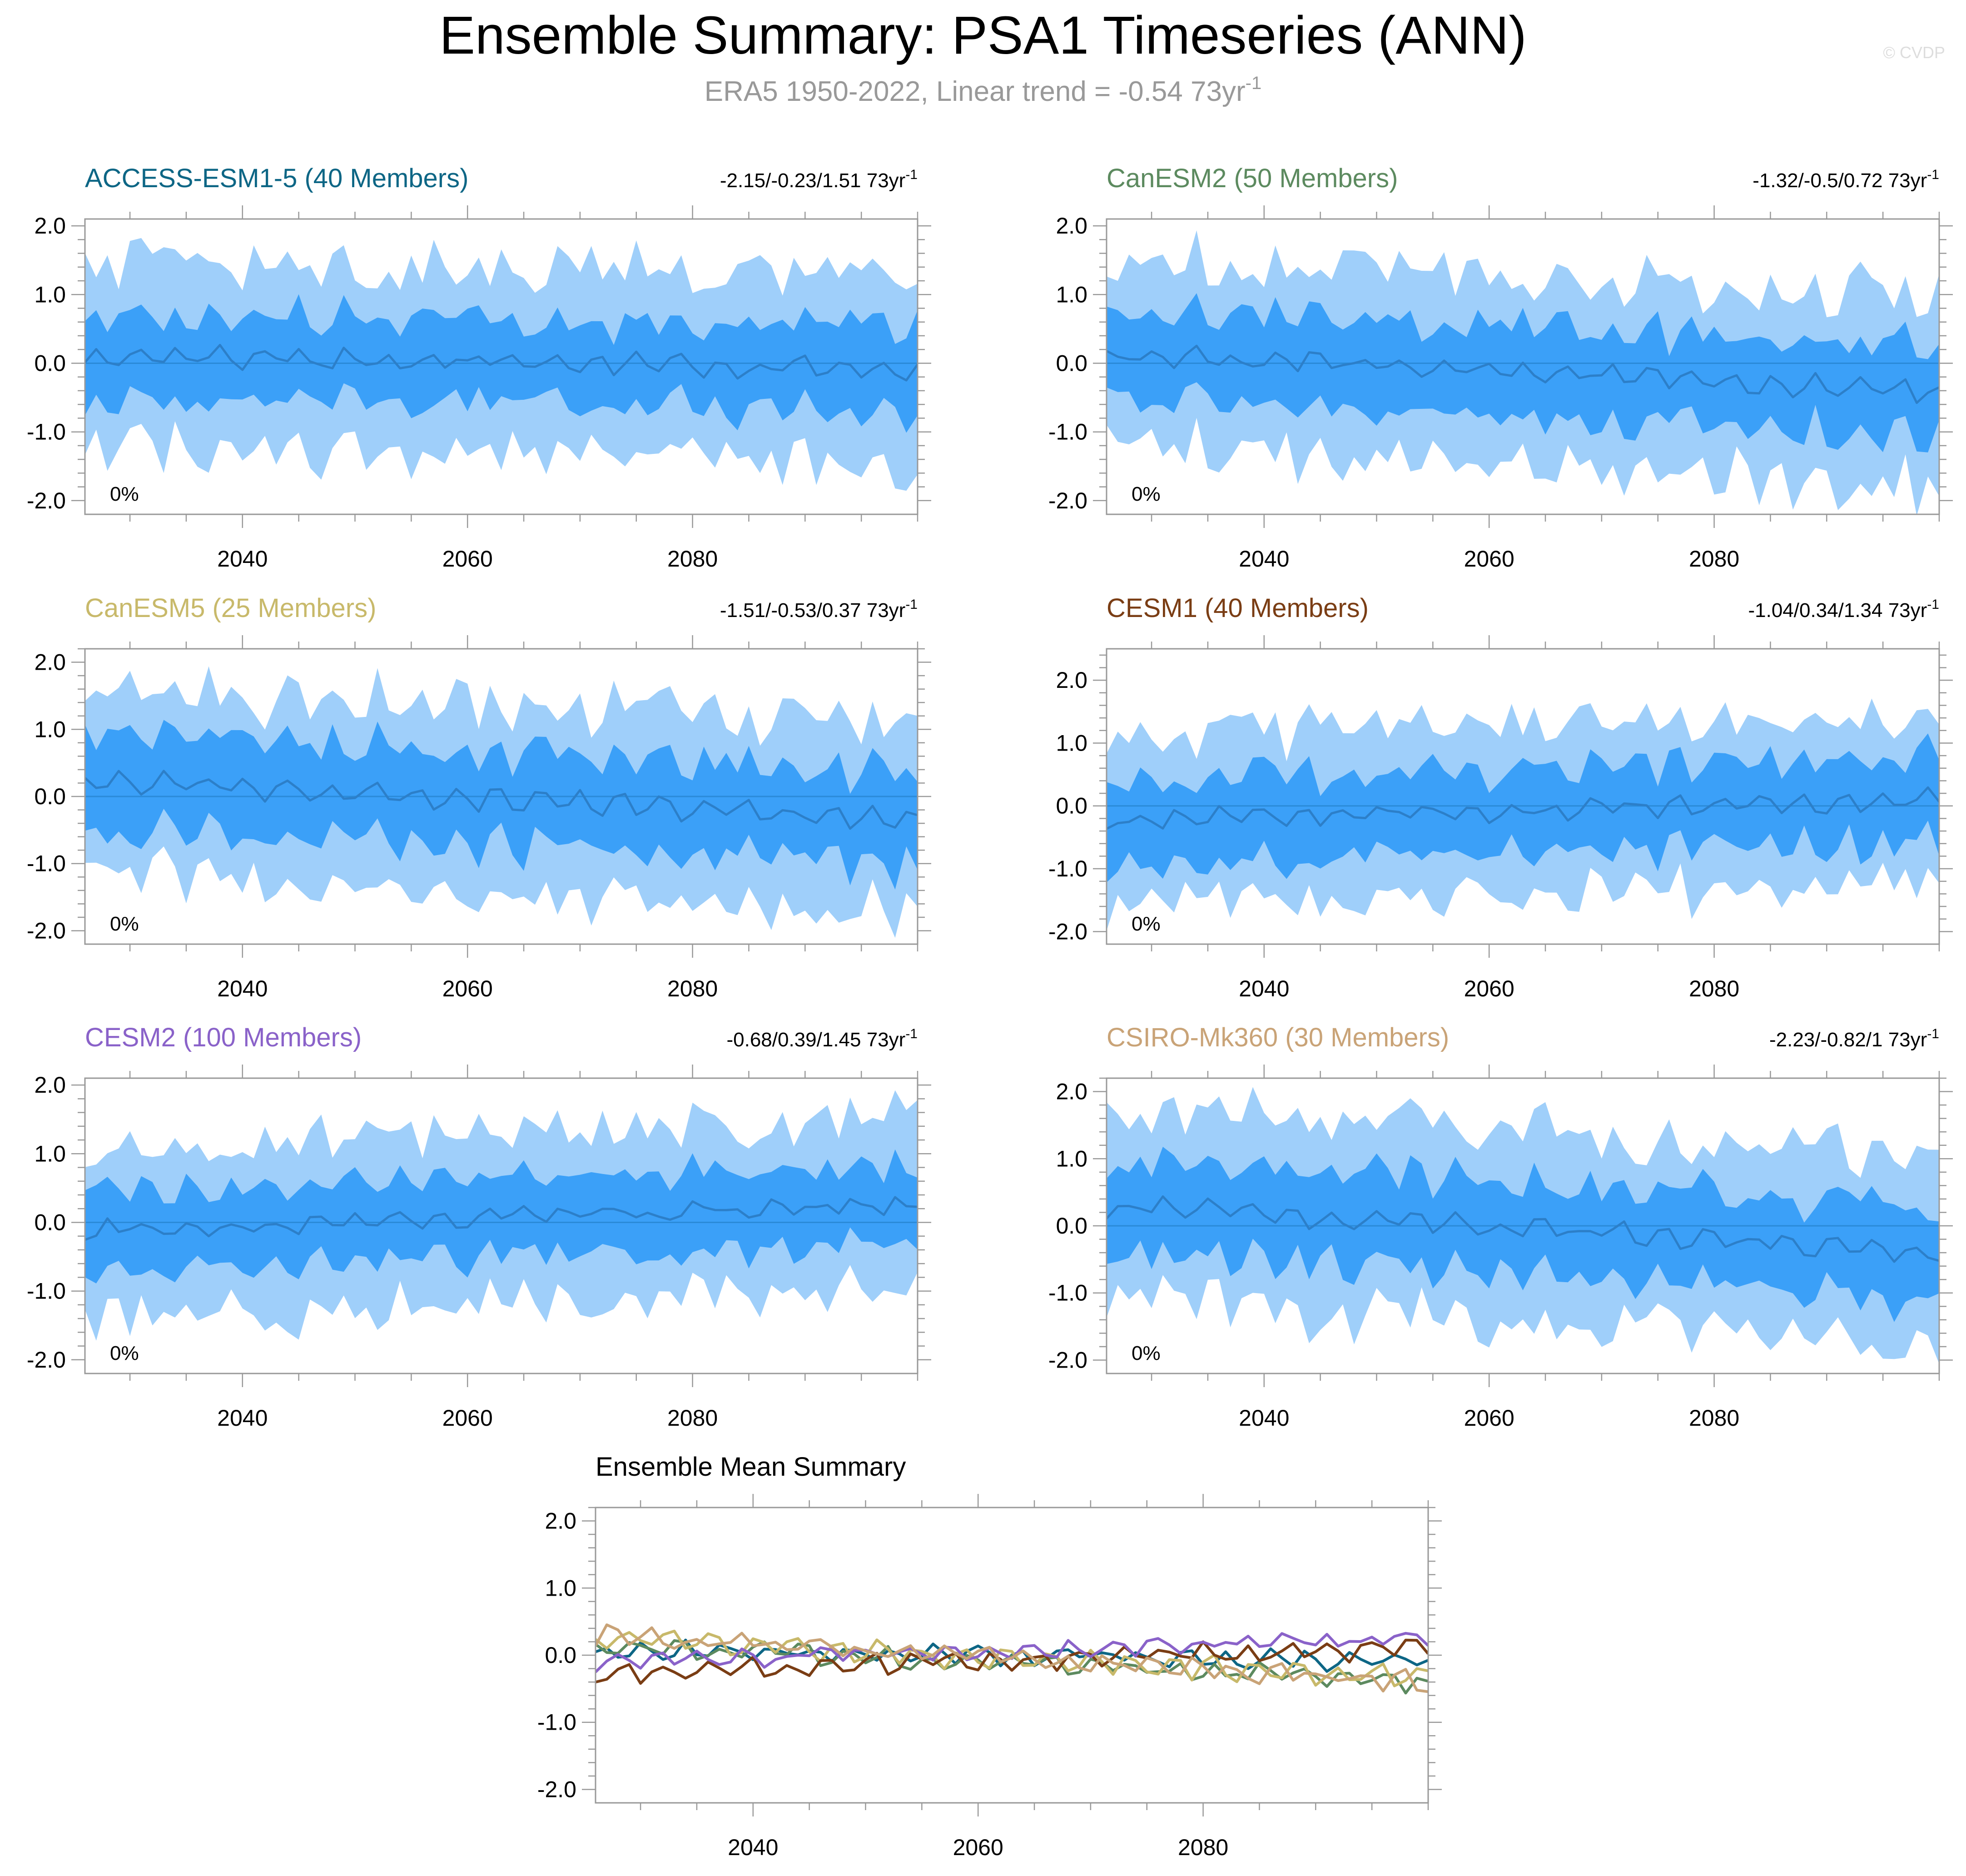  Describe the element at coordinates (982, 35) in the screenshot. I see `figure-title: Ensemble Summary: PSA1 Timeseries (ANN)` at that location.